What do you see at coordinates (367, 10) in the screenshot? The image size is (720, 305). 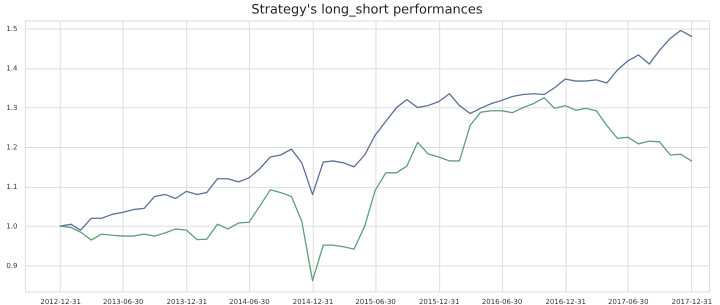 I see `chart-title: Strategy's long_short performances` at bounding box center [367, 10].